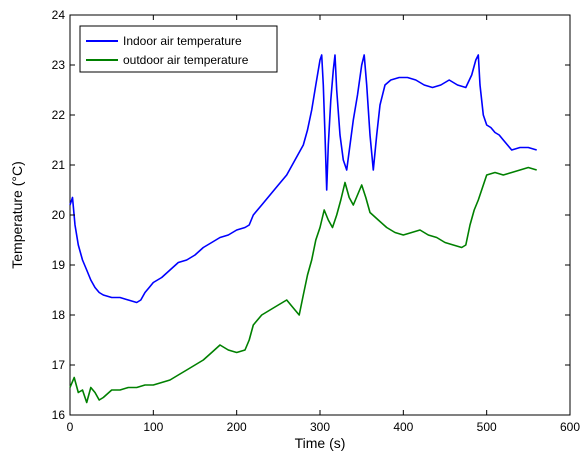 This screenshot has width=581, height=461. I want to click on legend-label-indoor: Indoor air temperature, so click(182, 41).